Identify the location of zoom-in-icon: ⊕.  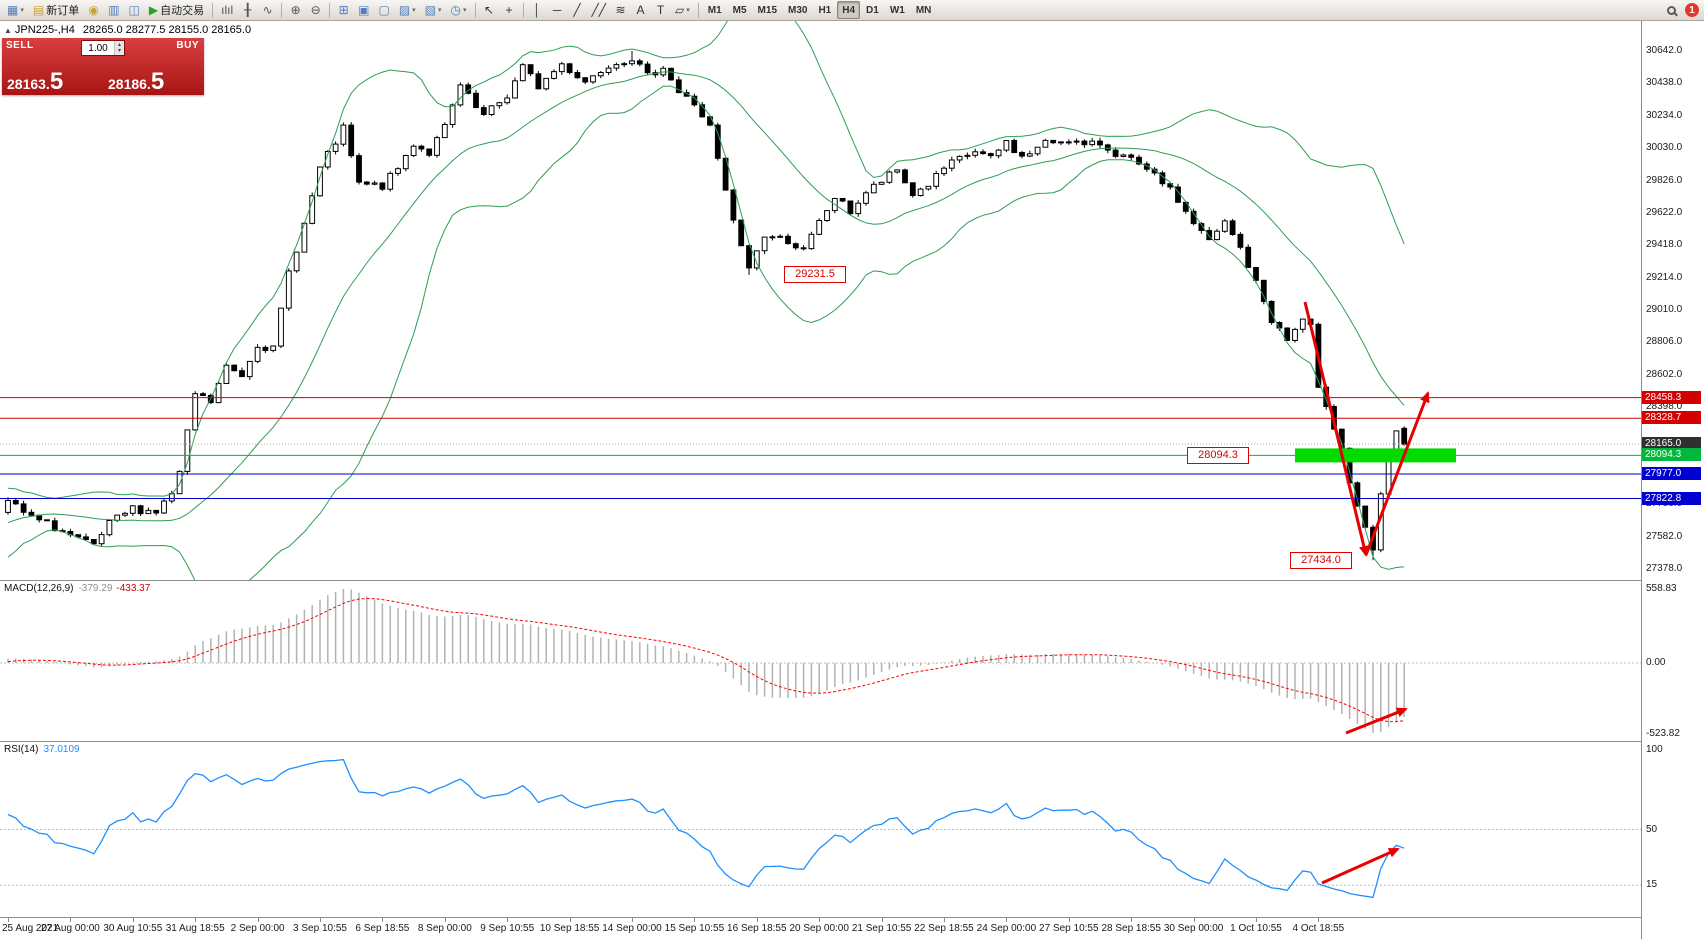
(295, 10).